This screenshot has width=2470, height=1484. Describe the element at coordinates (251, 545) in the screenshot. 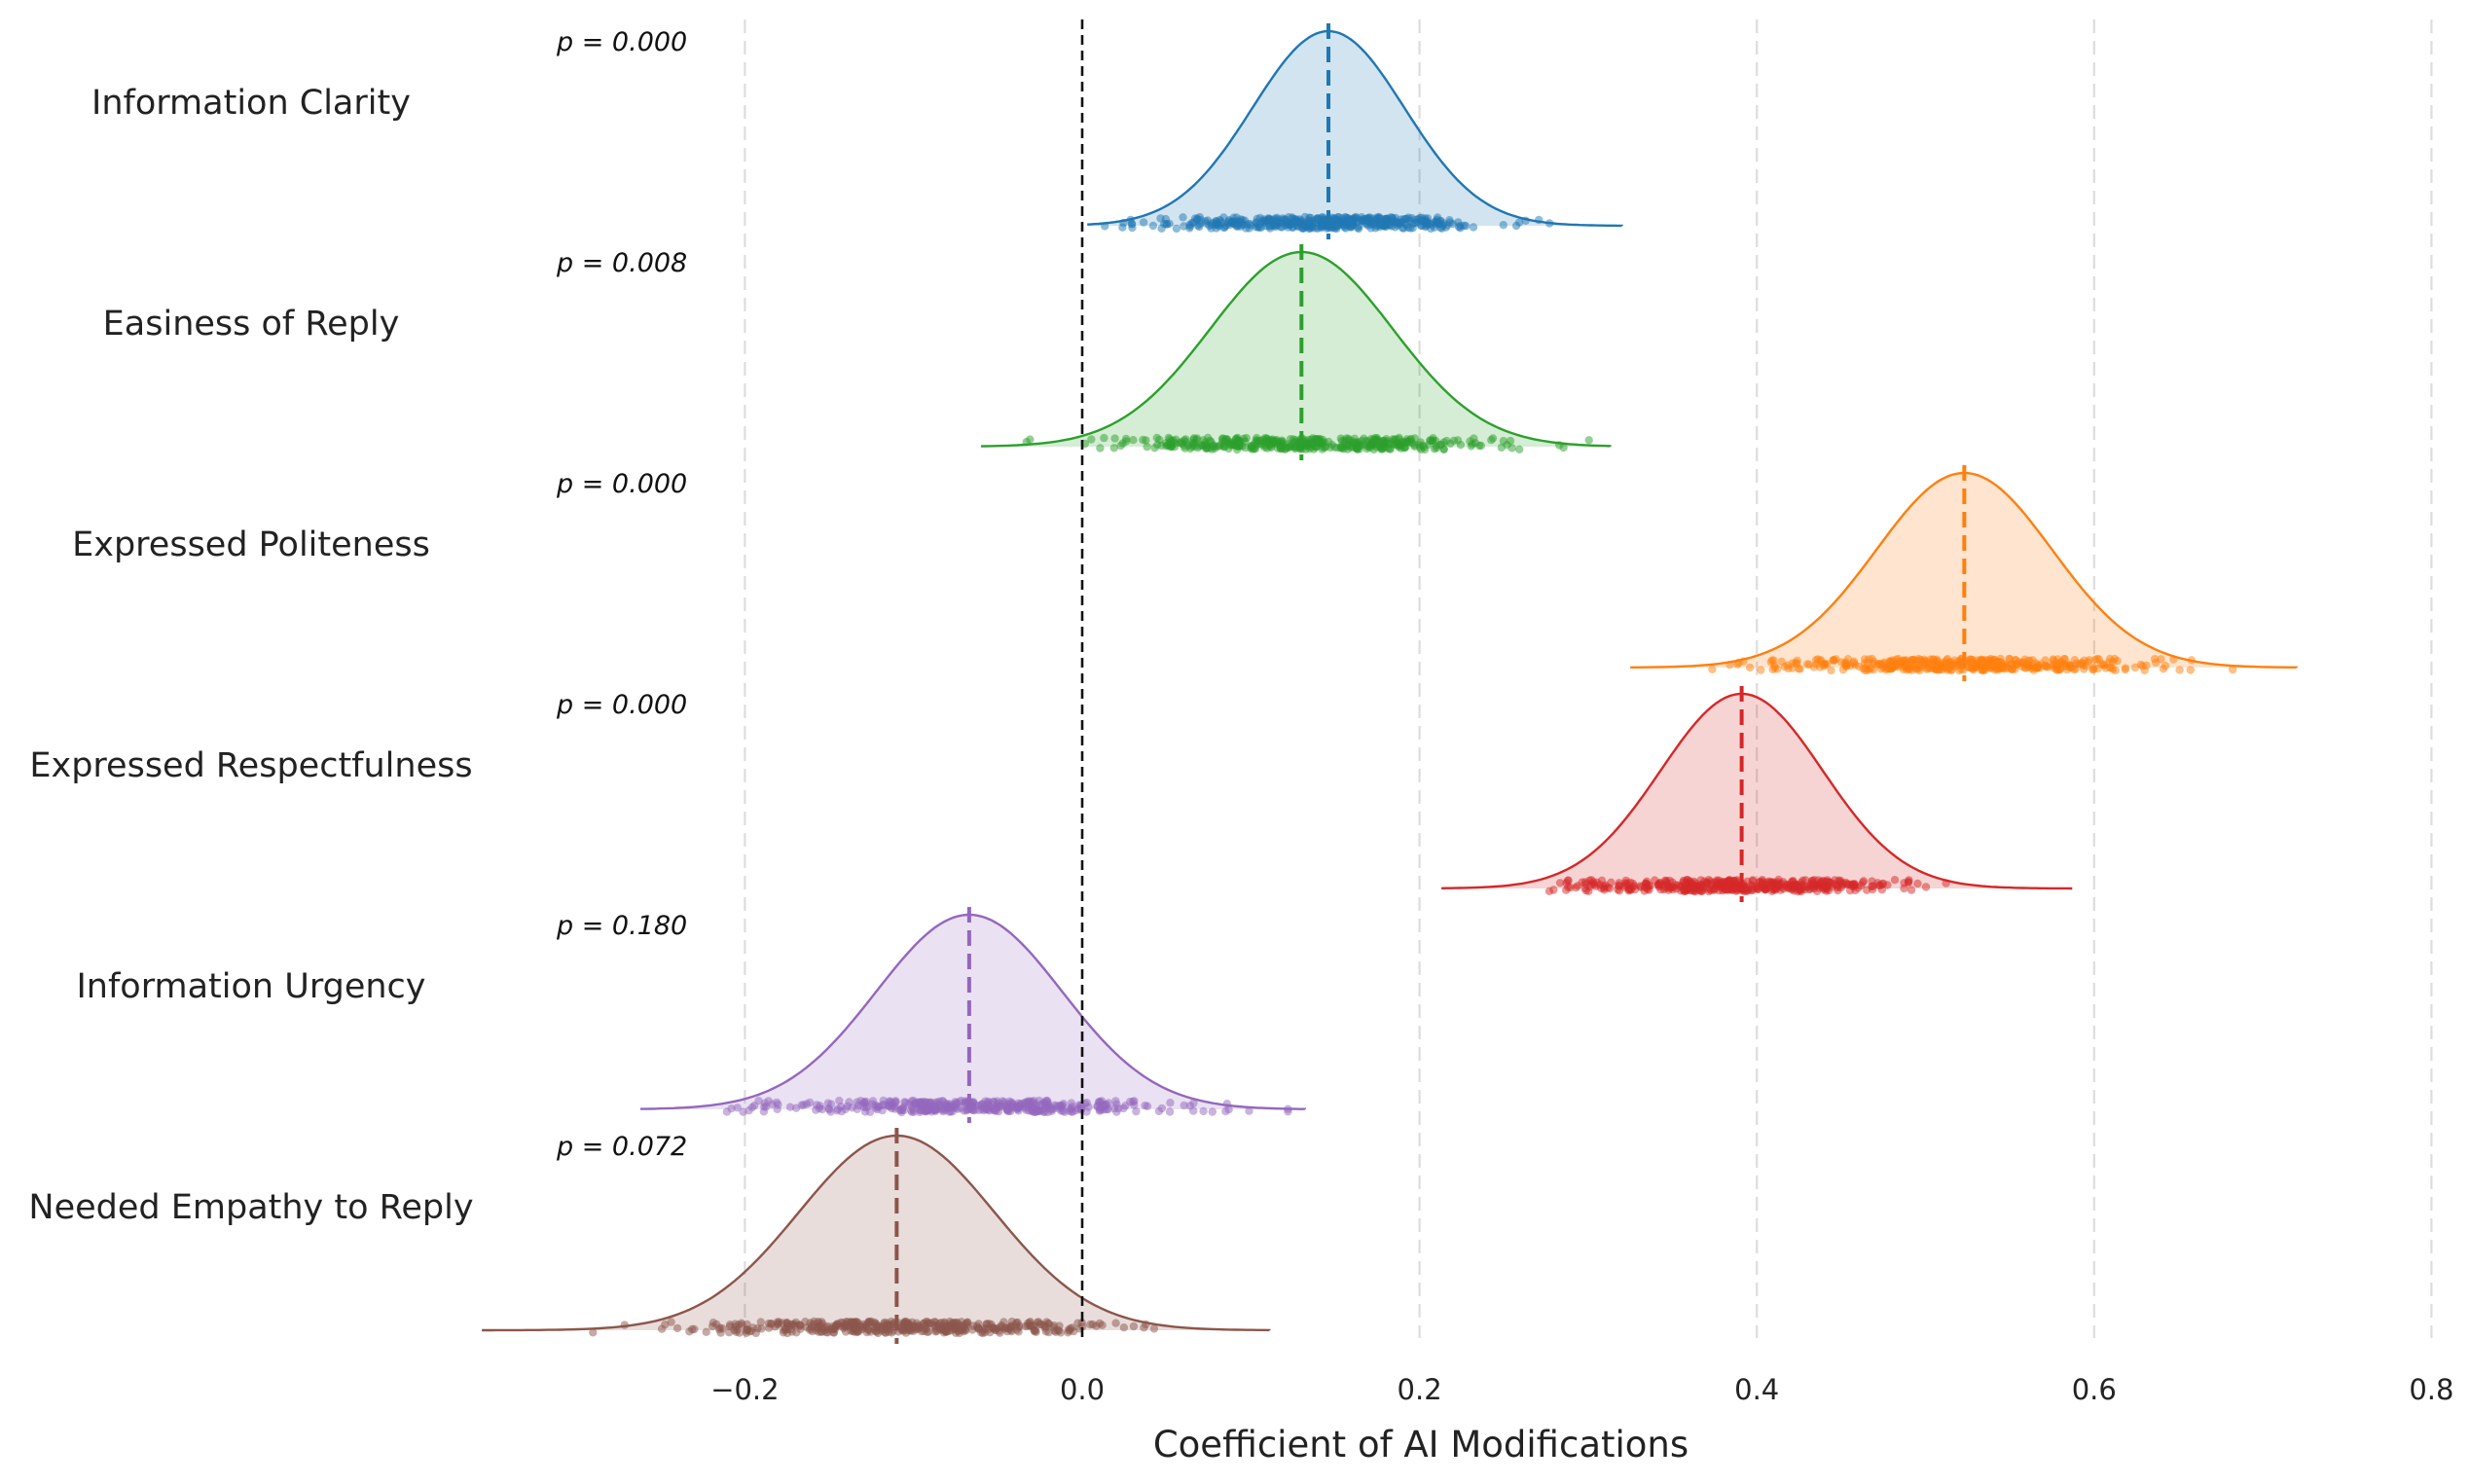

I see `category-label: Expressed Politeness` at that location.